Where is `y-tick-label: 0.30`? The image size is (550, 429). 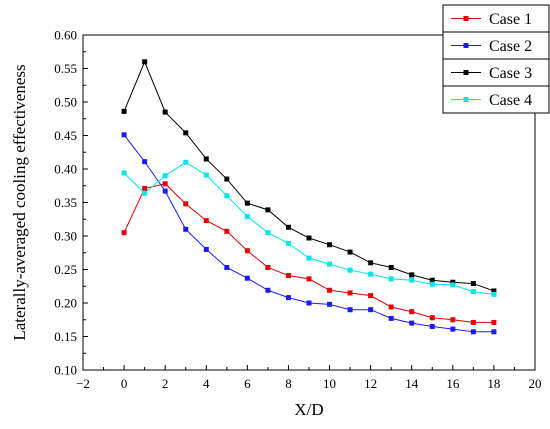 y-tick-label: 0.30 is located at coordinates (65, 236).